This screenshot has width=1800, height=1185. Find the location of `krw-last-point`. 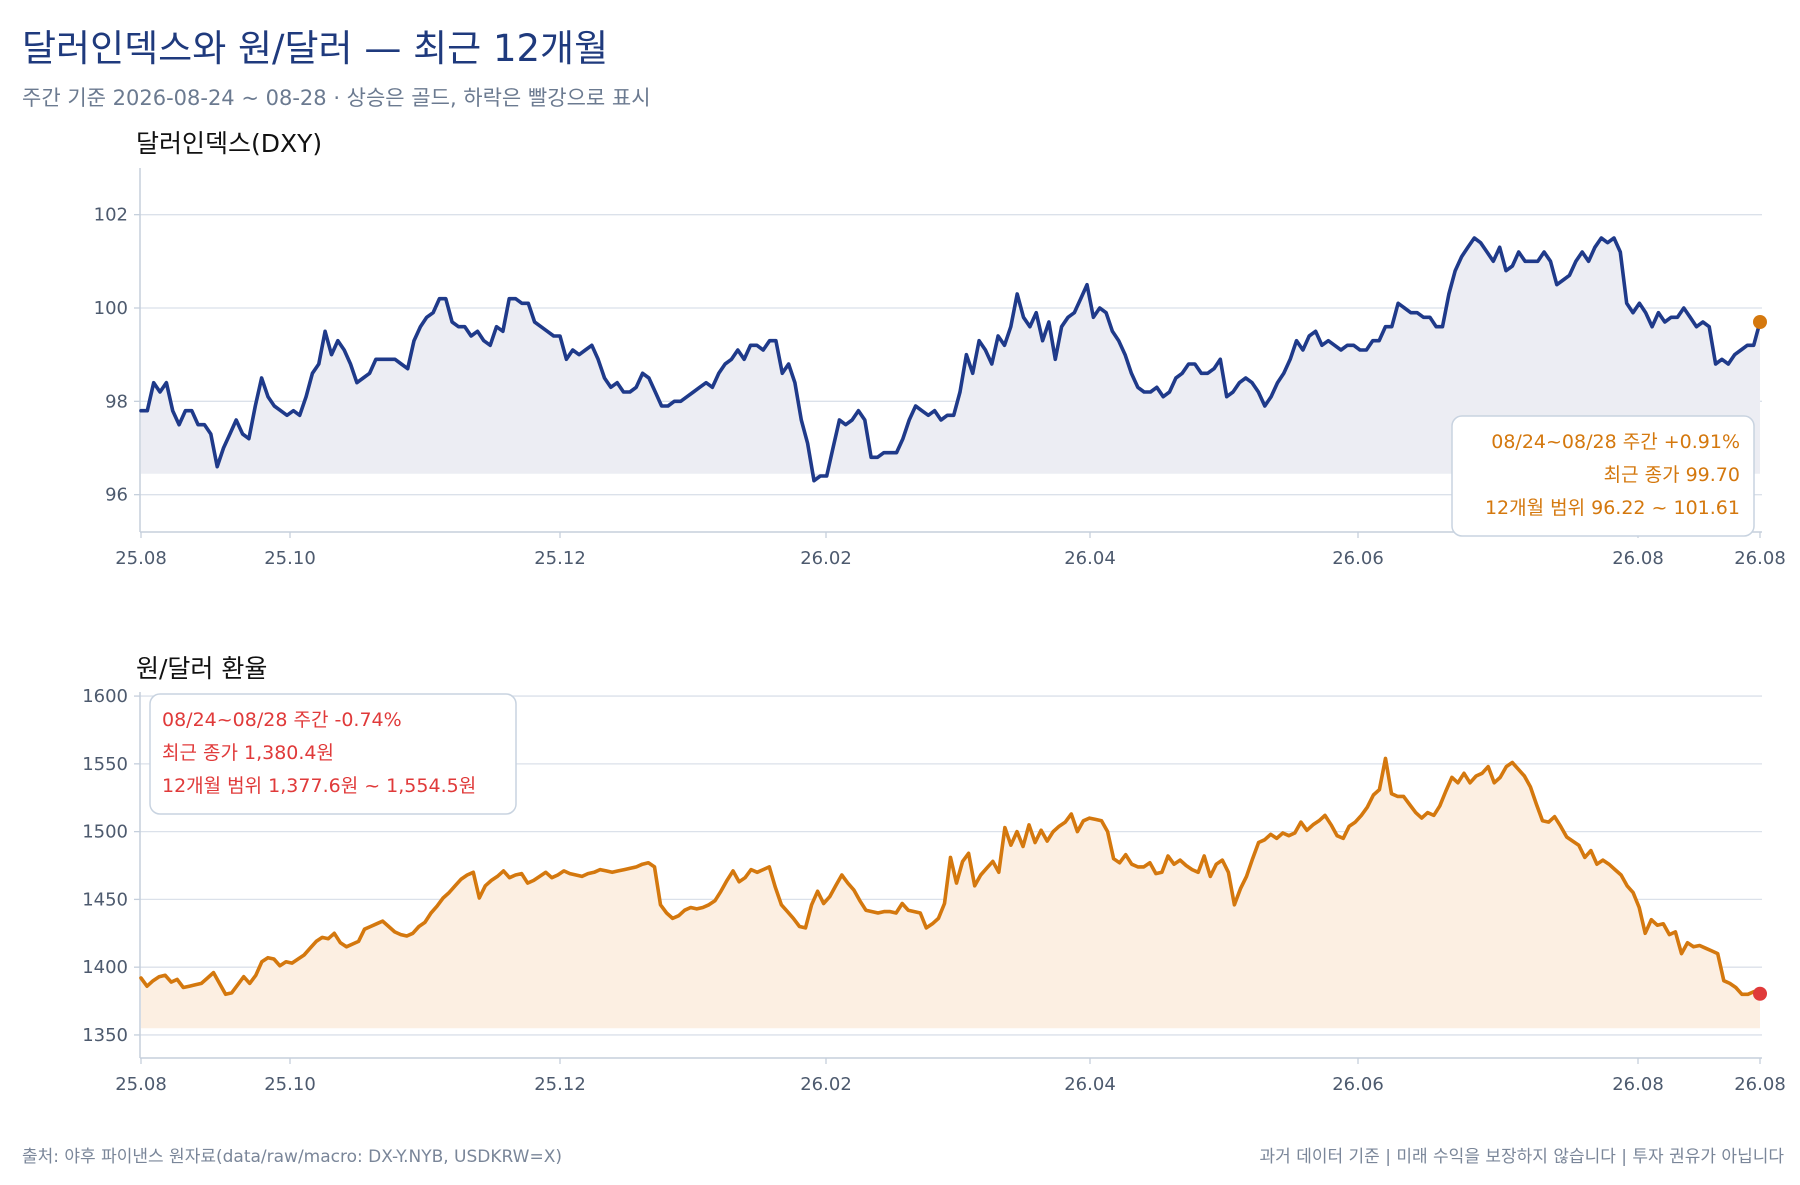

krw-last-point is located at coordinates (1760, 993).